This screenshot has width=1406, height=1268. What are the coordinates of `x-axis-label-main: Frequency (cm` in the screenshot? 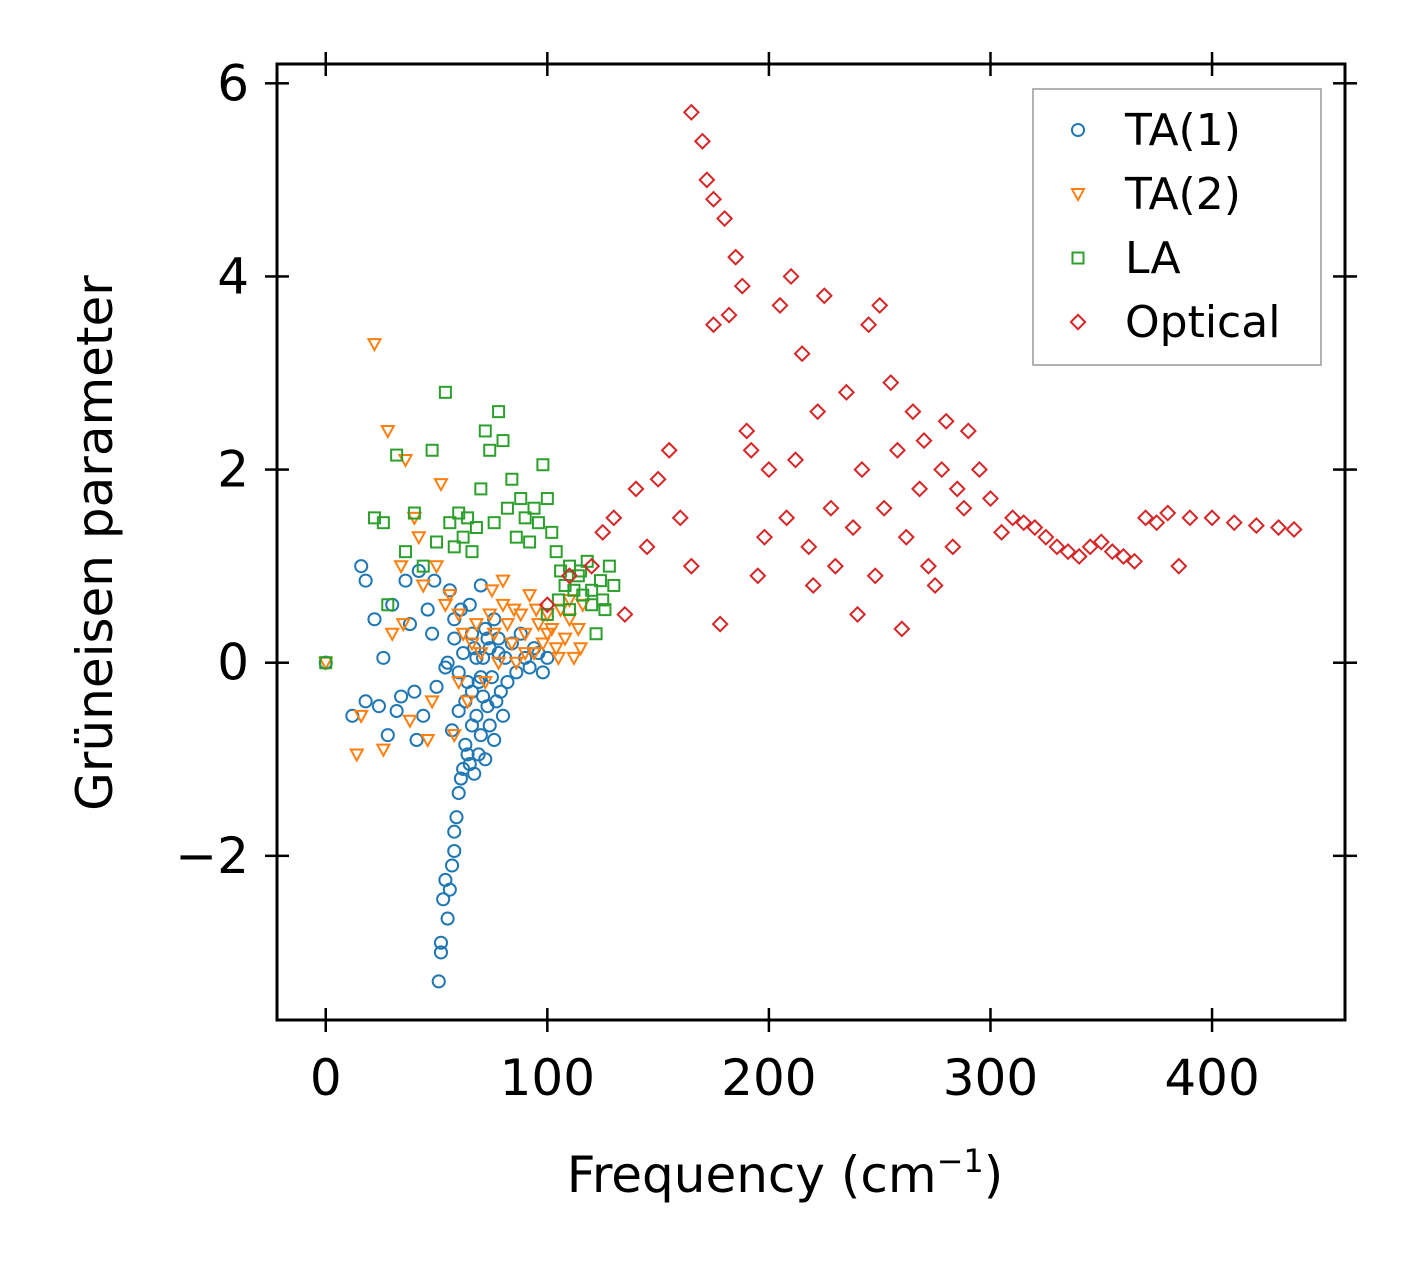 It's located at (752, 1175).